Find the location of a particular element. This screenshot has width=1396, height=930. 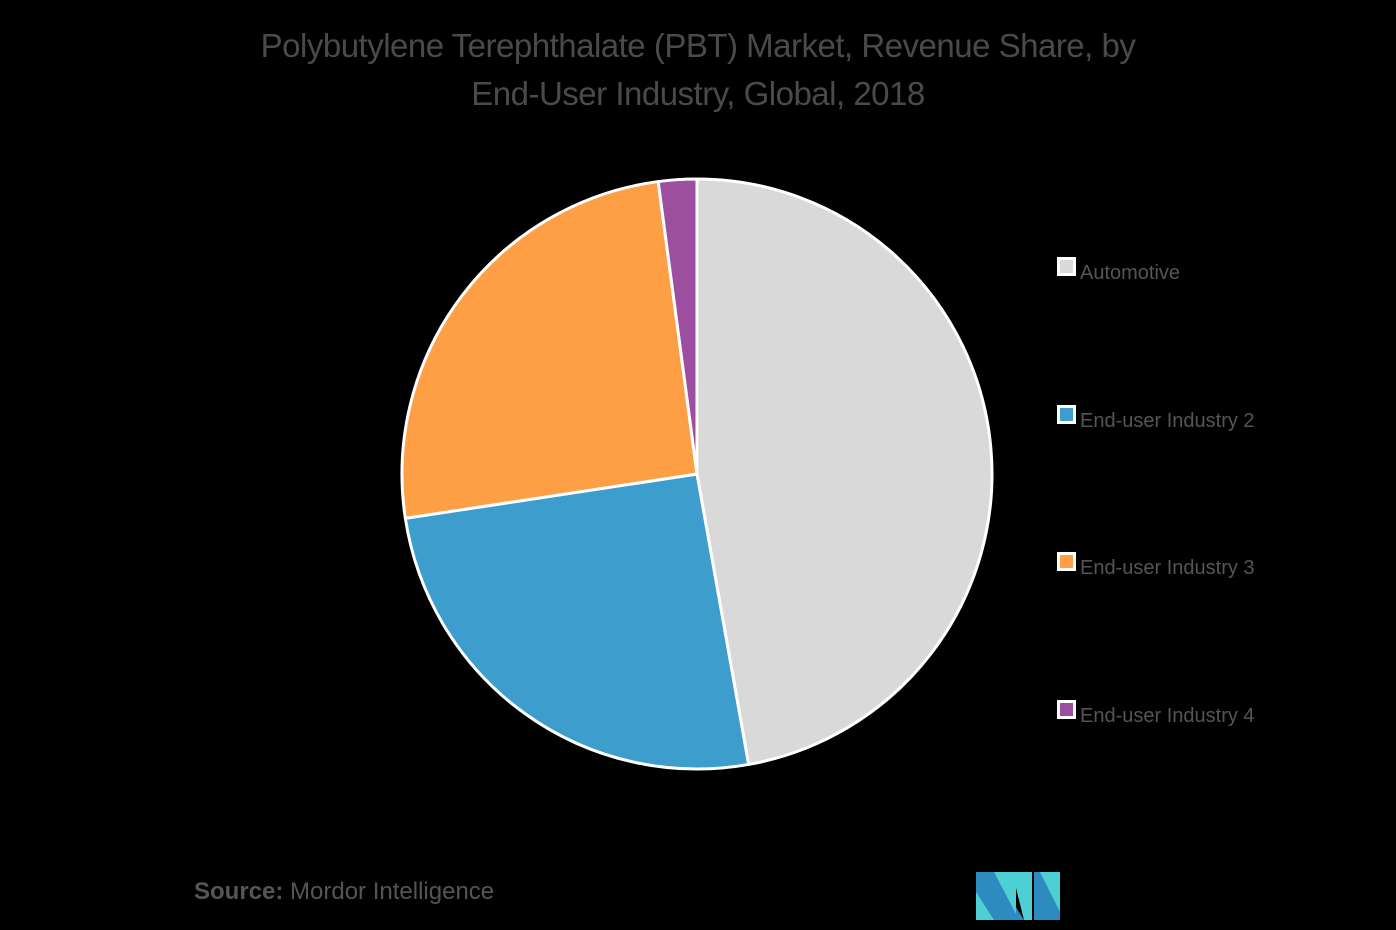

legend-item-automotive: Automotive is located at coordinates (1119, 271).